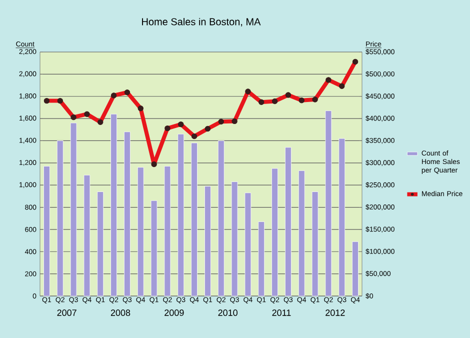 Image resolution: width=470 pixels, height=338 pixels. Describe the element at coordinates (201, 22) in the screenshot. I see `chart-title: Home Sales in Boston, MA` at that location.